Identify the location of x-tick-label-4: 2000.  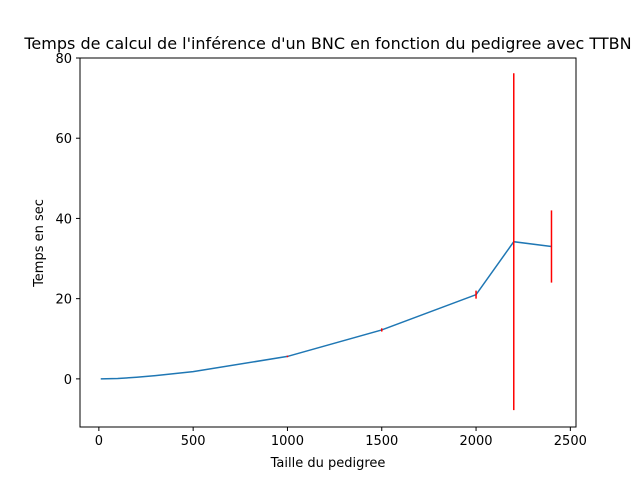
(475, 441).